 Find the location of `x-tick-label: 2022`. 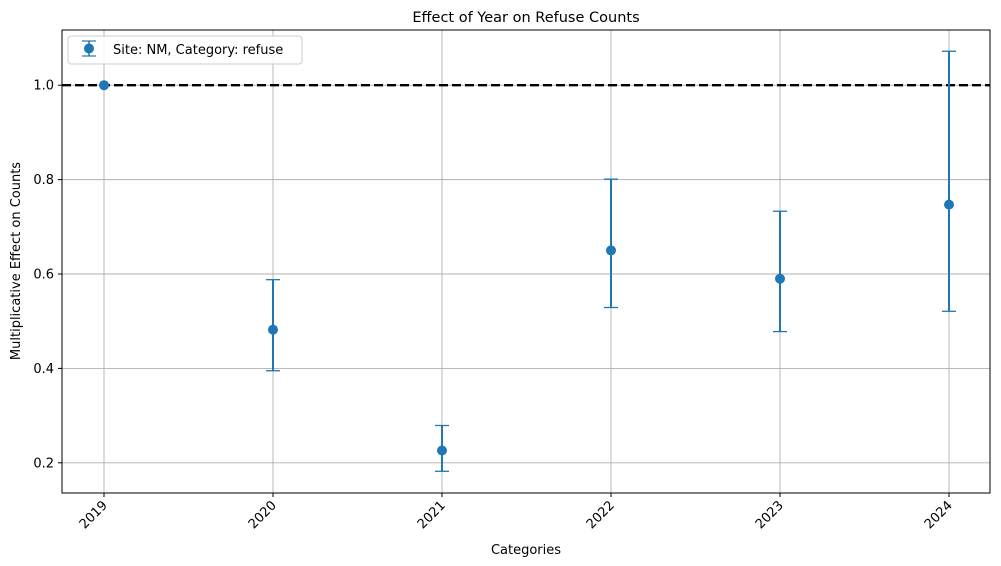

x-tick-label: 2022 is located at coordinates (601, 515).